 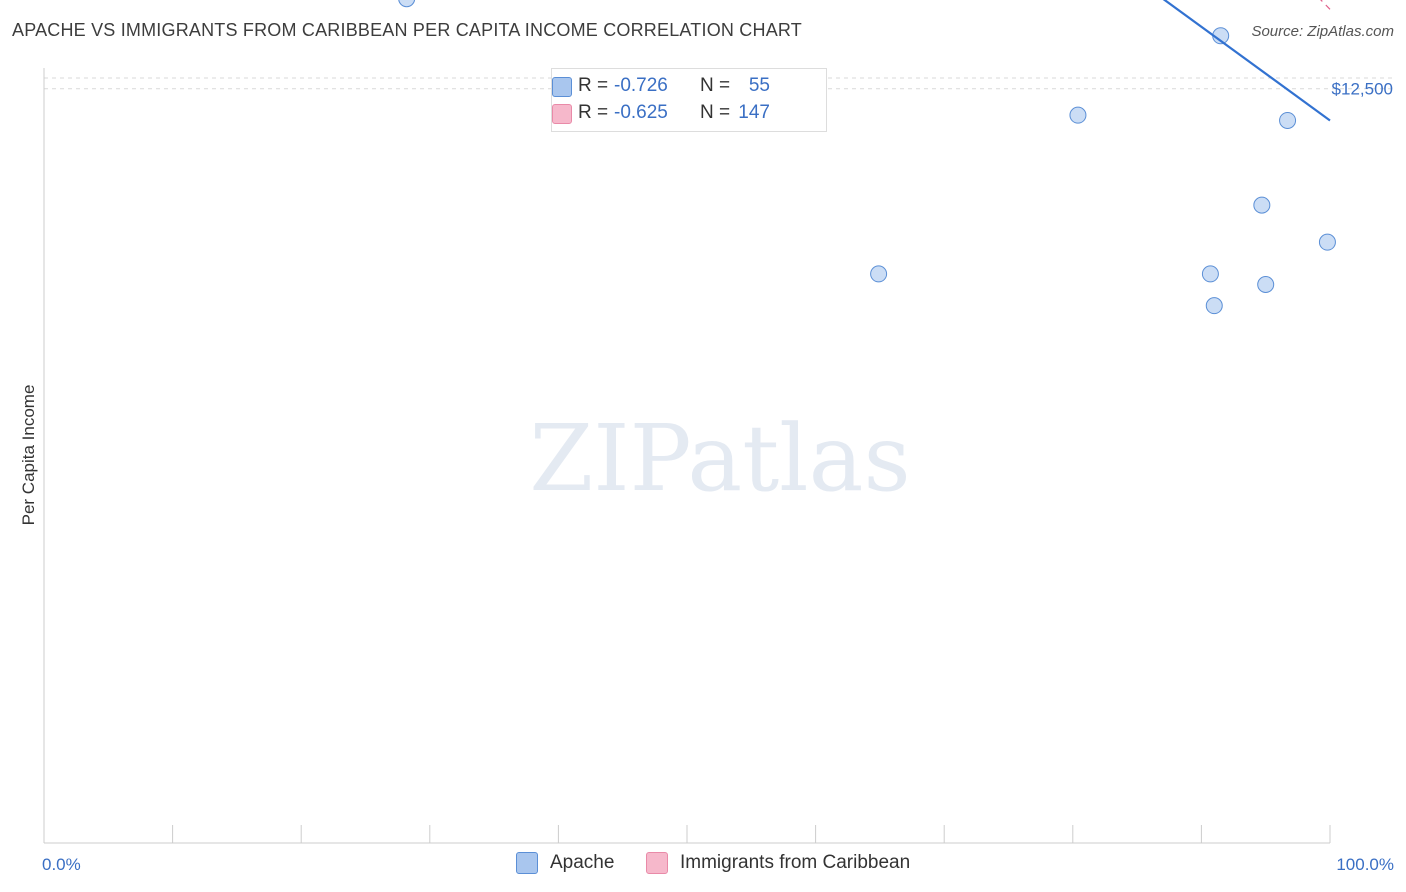 I want to click on legend-row-apache: R = -0.726 N = 55, so click(x=661, y=86).